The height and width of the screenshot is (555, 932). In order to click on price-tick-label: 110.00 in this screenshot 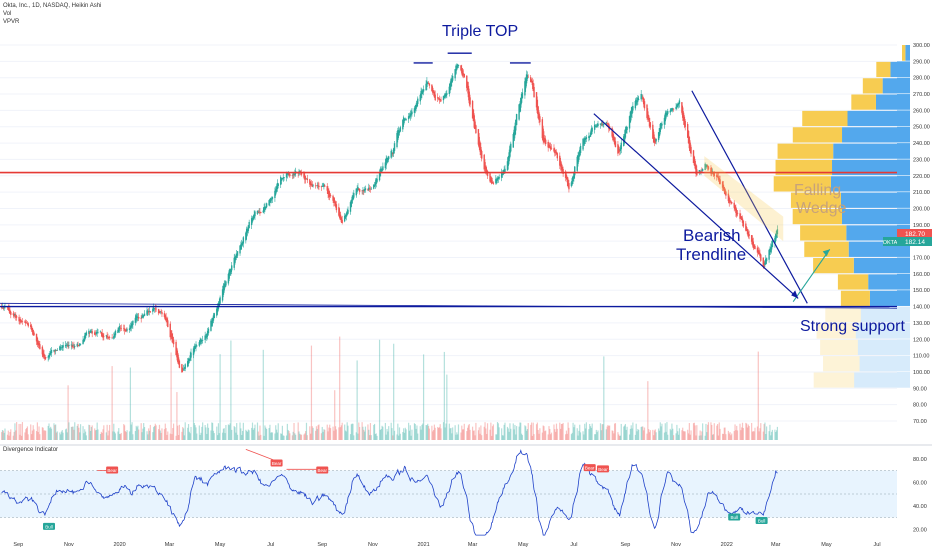, I will do `click(921, 357)`.